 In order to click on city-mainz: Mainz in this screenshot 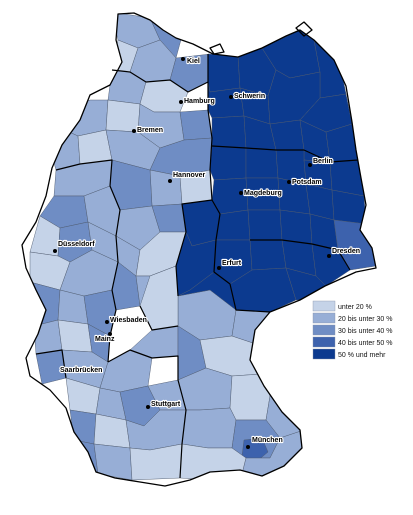, I will do `click(105, 338)`.